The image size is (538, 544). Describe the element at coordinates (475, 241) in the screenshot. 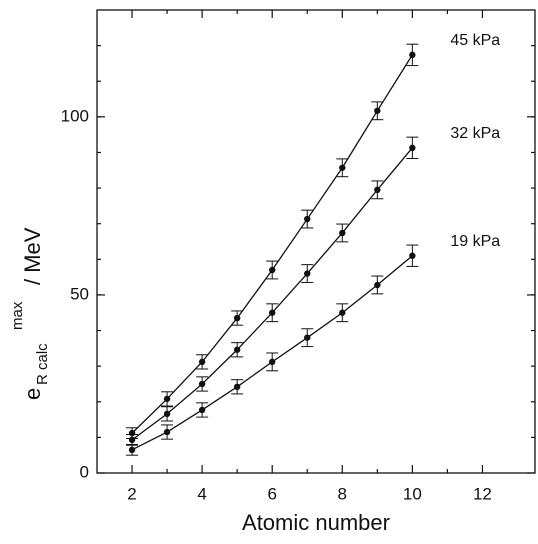

I see `series-label: 19 kPa` at that location.